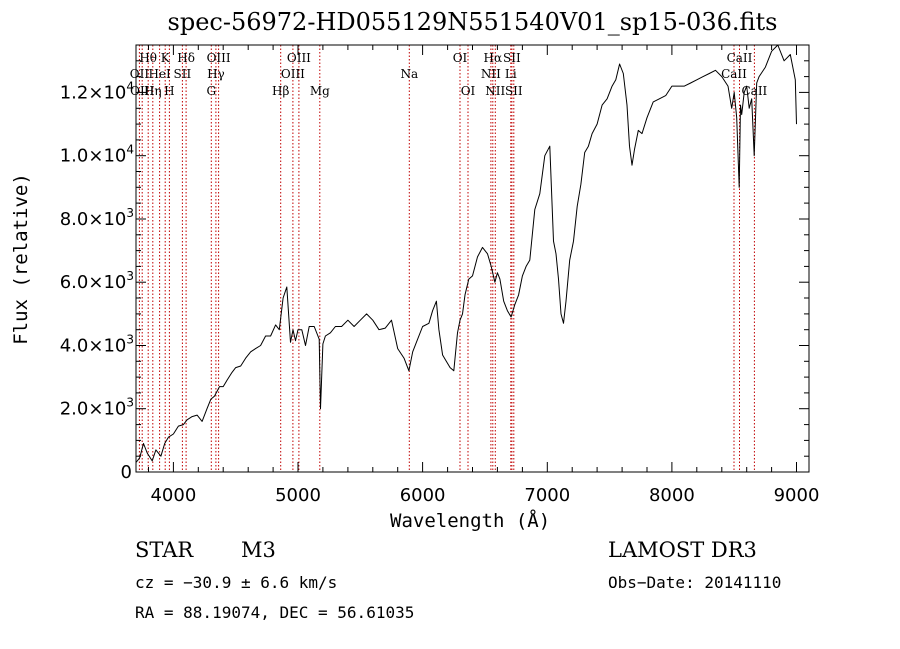 The height and width of the screenshot is (649, 900). What do you see at coordinates (320, 91) in the screenshot?
I see `line-label-15: Mg` at bounding box center [320, 91].